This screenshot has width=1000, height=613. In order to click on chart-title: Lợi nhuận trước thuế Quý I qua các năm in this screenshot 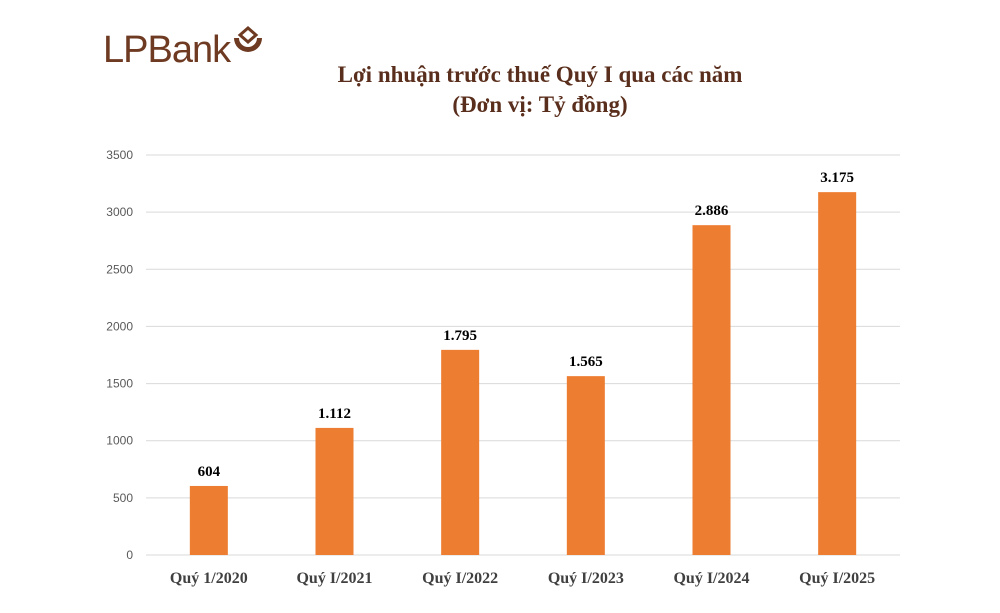, I will do `click(540, 74)`.